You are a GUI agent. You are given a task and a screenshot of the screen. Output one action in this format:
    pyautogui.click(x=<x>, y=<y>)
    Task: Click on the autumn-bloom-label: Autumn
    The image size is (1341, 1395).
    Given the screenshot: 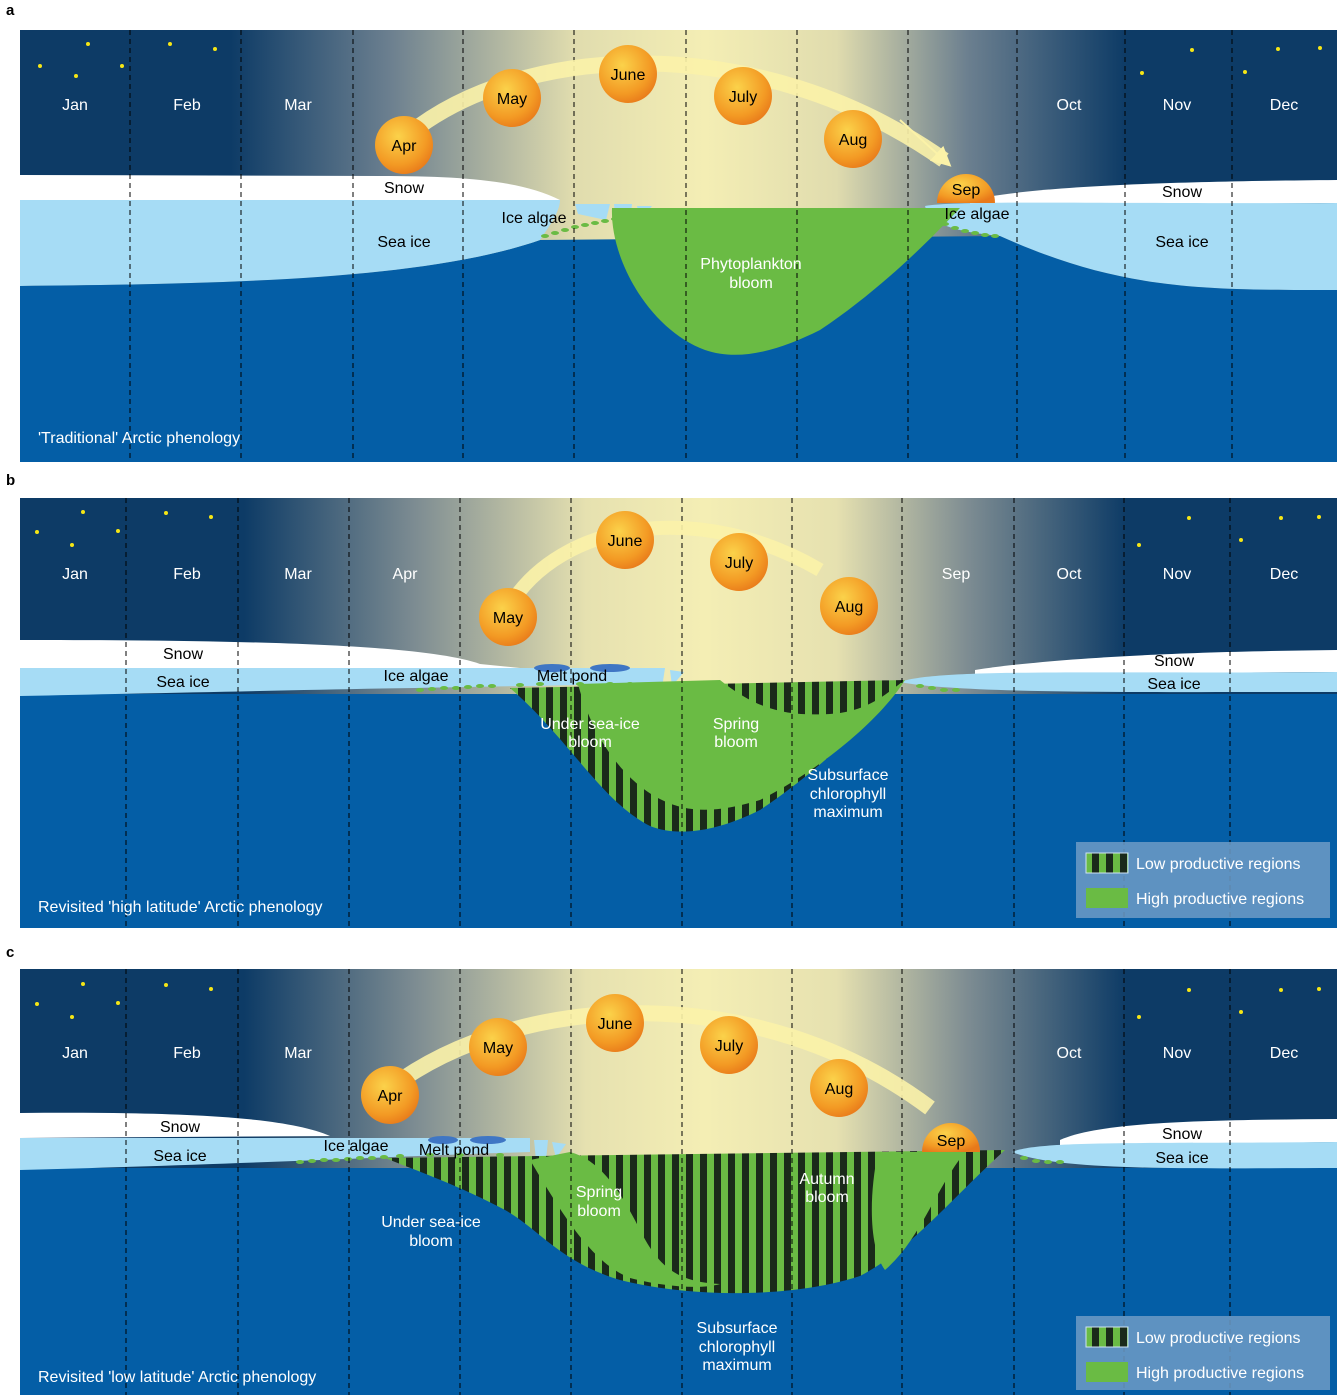 What is the action you would take?
    pyautogui.click(x=826, y=1179)
    